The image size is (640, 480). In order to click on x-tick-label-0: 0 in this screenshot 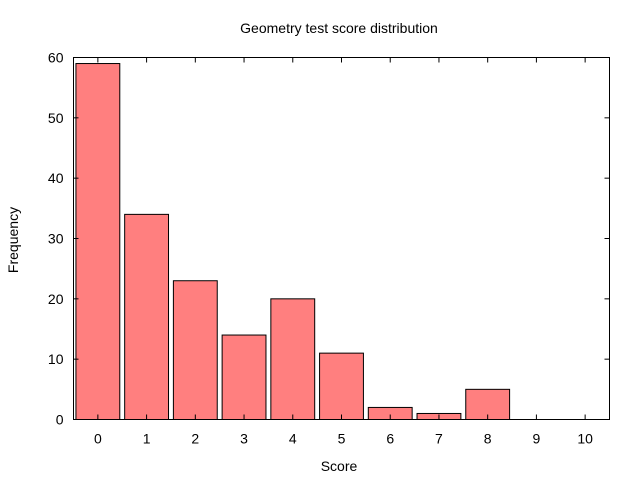, I will do `click(98, 439)`.